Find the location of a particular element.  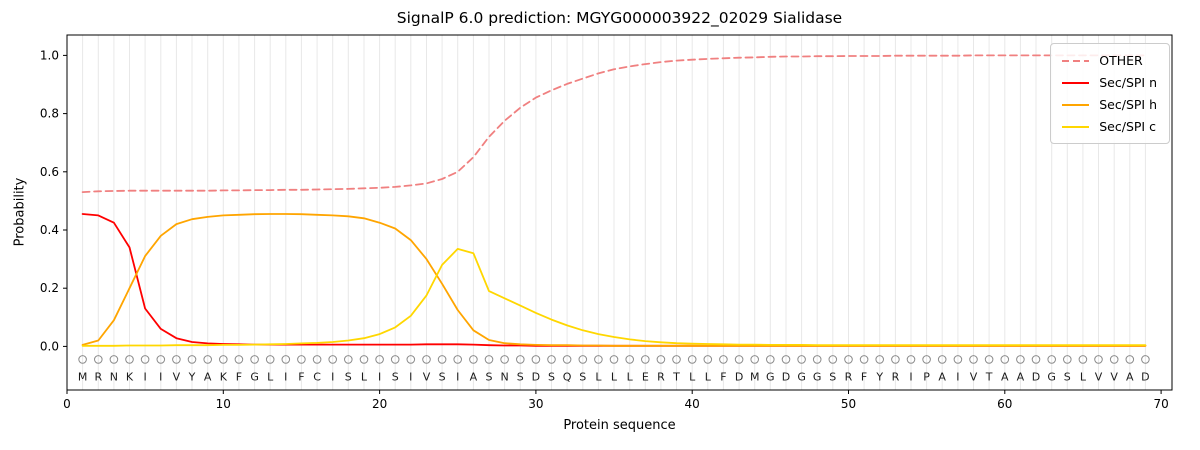

legend: OTHER Sec/SPI n Sec/SPI h Sec/SPI c is located at coordinates (1110, 93).